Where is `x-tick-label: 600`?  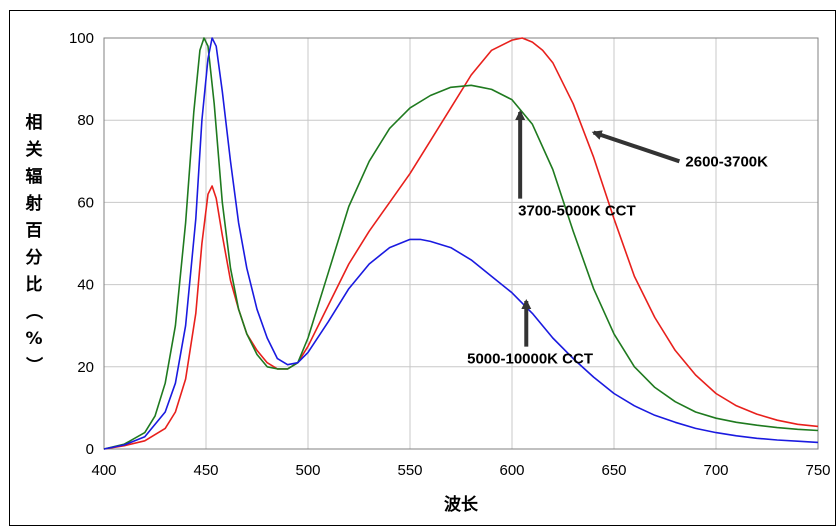 x-tick-label: 600 is located at coordinates (511, 470).